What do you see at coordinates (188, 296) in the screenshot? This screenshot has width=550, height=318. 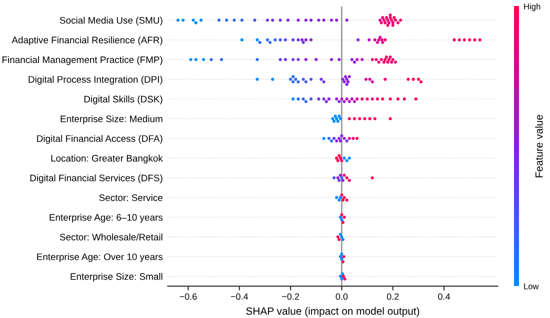 I see `x-tick-label: −0.6` at bounding box center [188, 296].